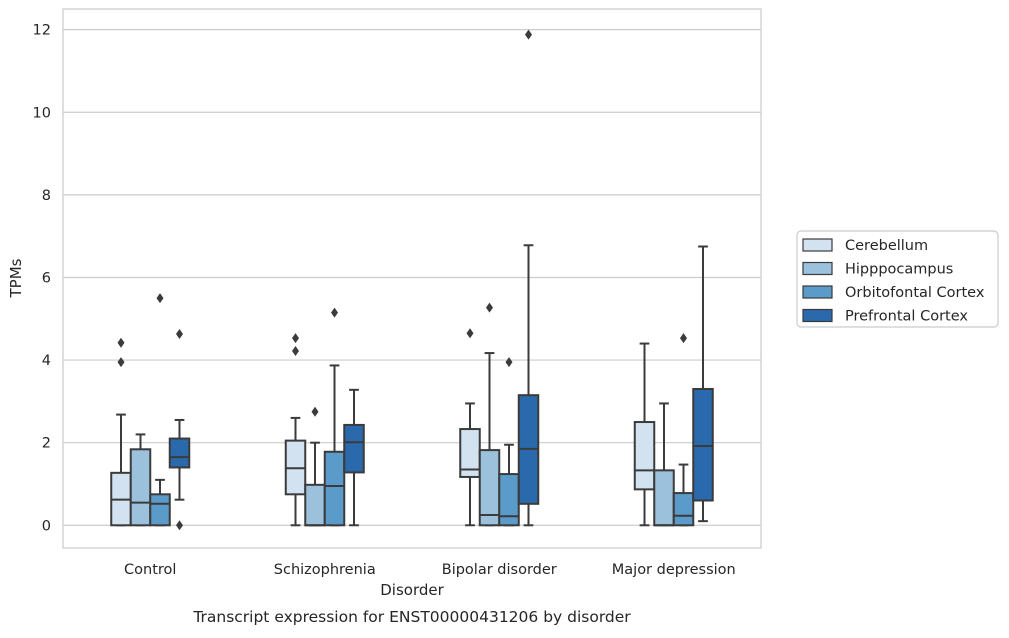 The height and width of the screenshot is (638, 1009). What do you see at coordinates (886, 246) in the screenshot?
I see `legend-label: Cerebellum` at bounding box center [886, 246].